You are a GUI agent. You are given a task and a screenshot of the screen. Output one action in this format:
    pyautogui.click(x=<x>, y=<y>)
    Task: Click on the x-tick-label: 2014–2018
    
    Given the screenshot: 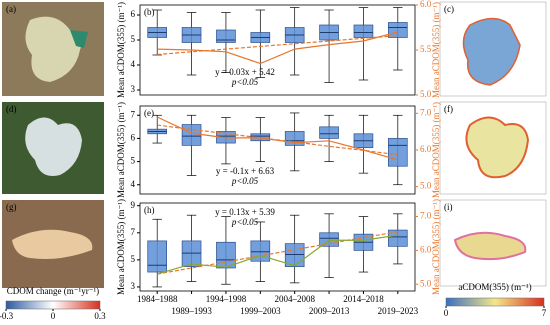 What is the action you would take?
    pyautogui.click(x=363, y=299)
    